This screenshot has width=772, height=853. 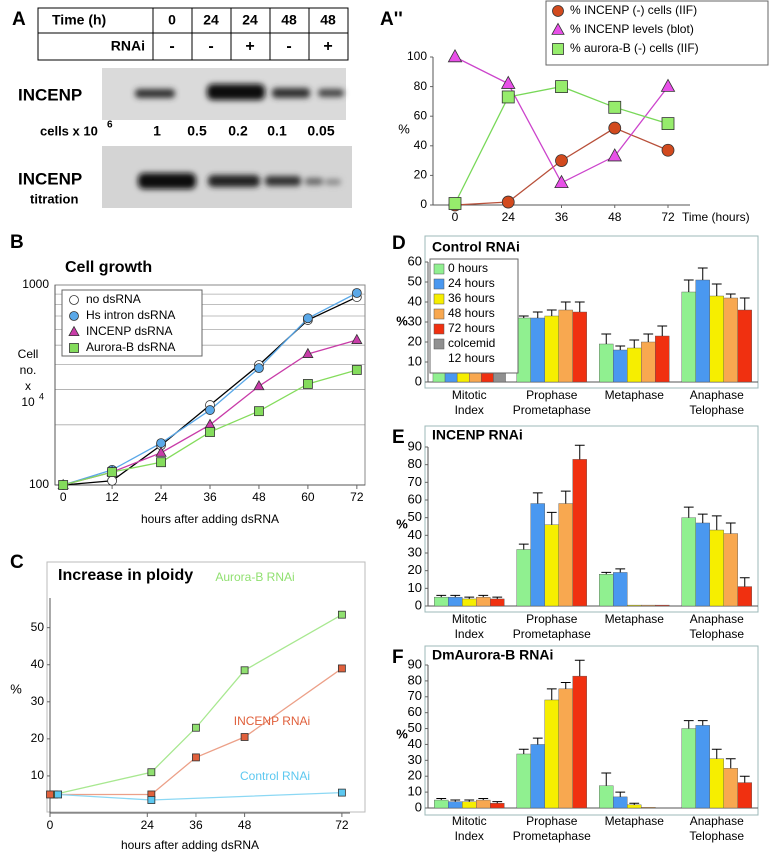 What do you see at coordinates (471, 313) in the screenshot?
I see `legend-label: 48 hours` at bounding box center [471, 313].